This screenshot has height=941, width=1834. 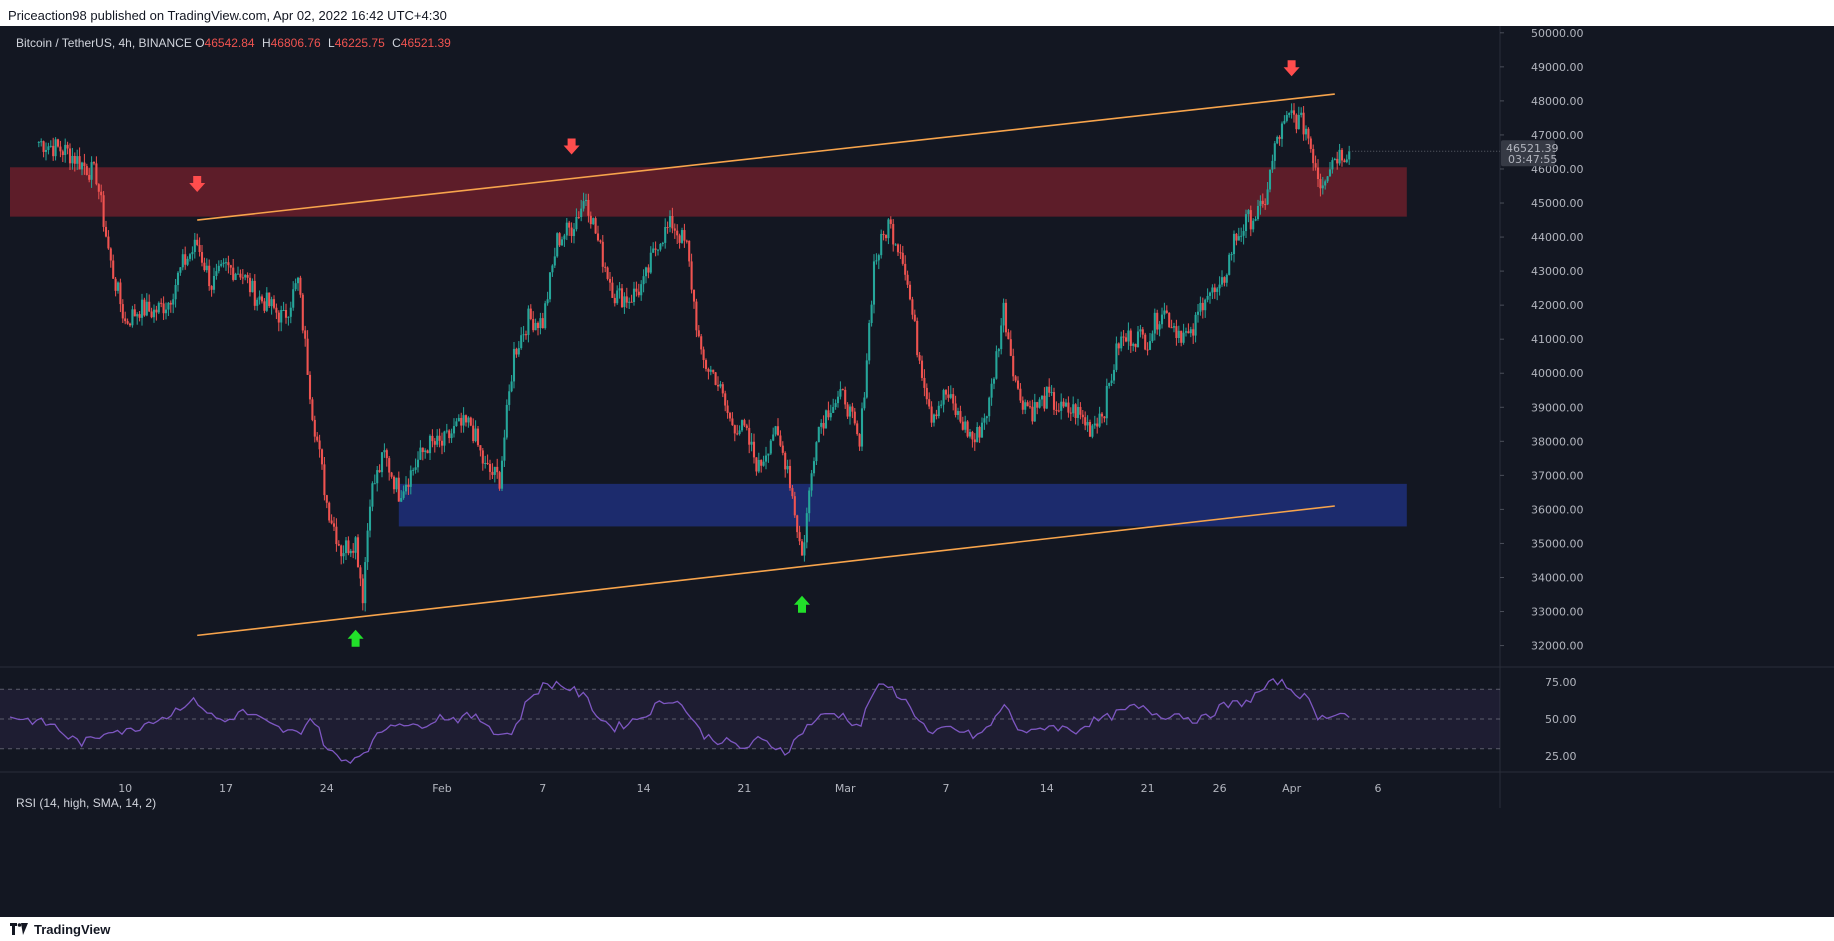 I want to click on footer-brand: TradingView, so click(x=60, y=929).